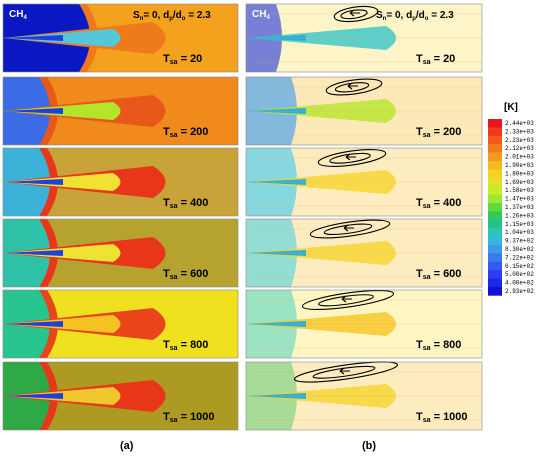 This screenshot has height=459, width=550. What do you see at coordinates (519, 266) in the screenshot?
I see `colorbar-tick-label: 6.15e+02` at bounding box center [519, 266].